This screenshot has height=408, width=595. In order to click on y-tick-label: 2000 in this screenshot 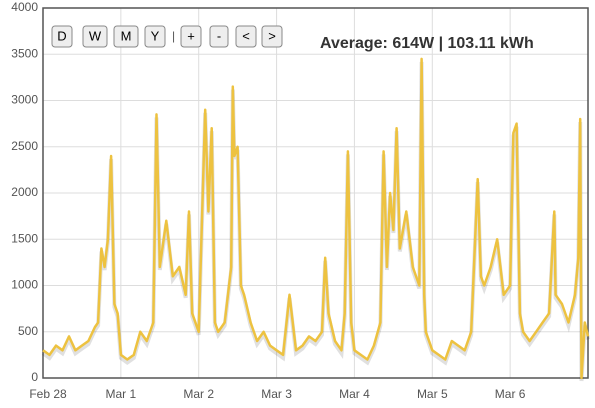, I will do `click(24, 192)`.